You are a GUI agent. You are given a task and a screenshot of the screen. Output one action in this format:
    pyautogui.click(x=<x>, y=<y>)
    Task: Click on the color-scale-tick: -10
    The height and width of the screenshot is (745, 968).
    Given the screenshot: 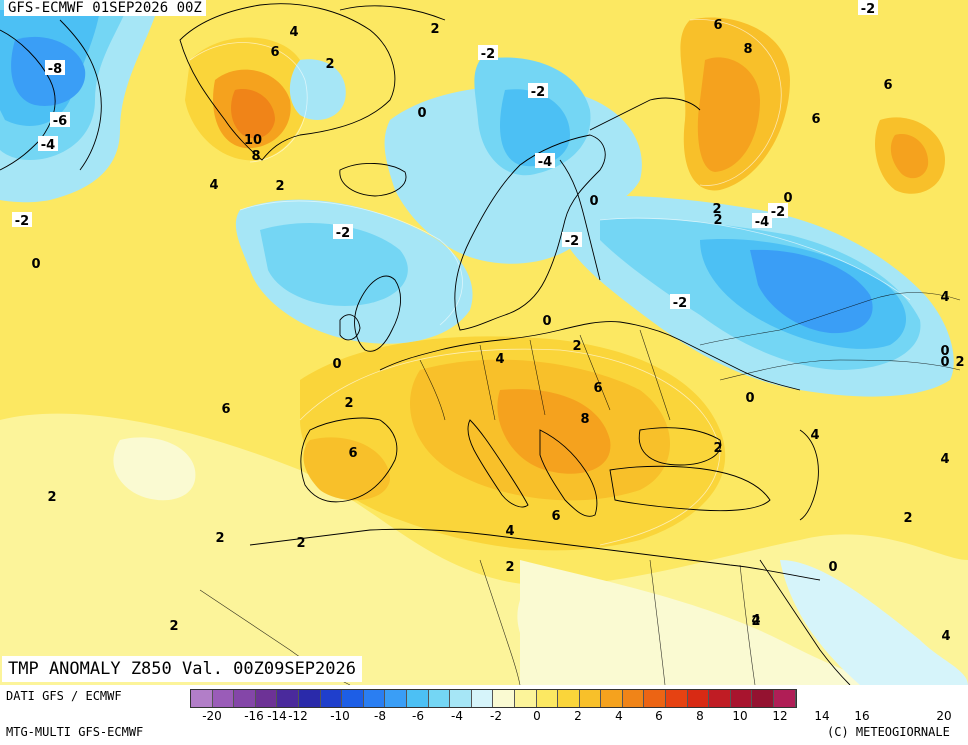 What is the action you would take?
    pyautogui.click(x=340, y=716)
    